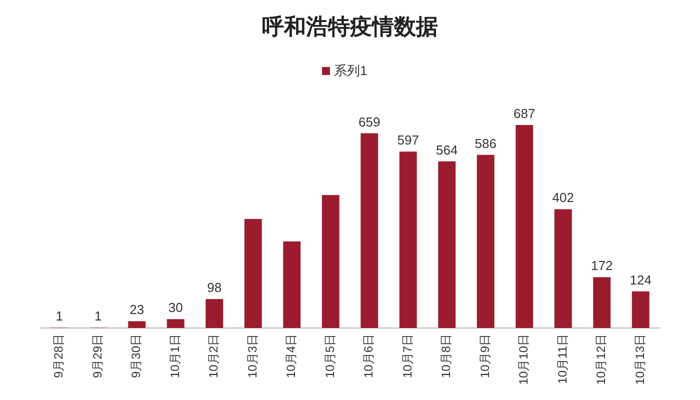 The image size is (700, 400). I want to click on x-tick-label: 10月7日, so click(407, 356).